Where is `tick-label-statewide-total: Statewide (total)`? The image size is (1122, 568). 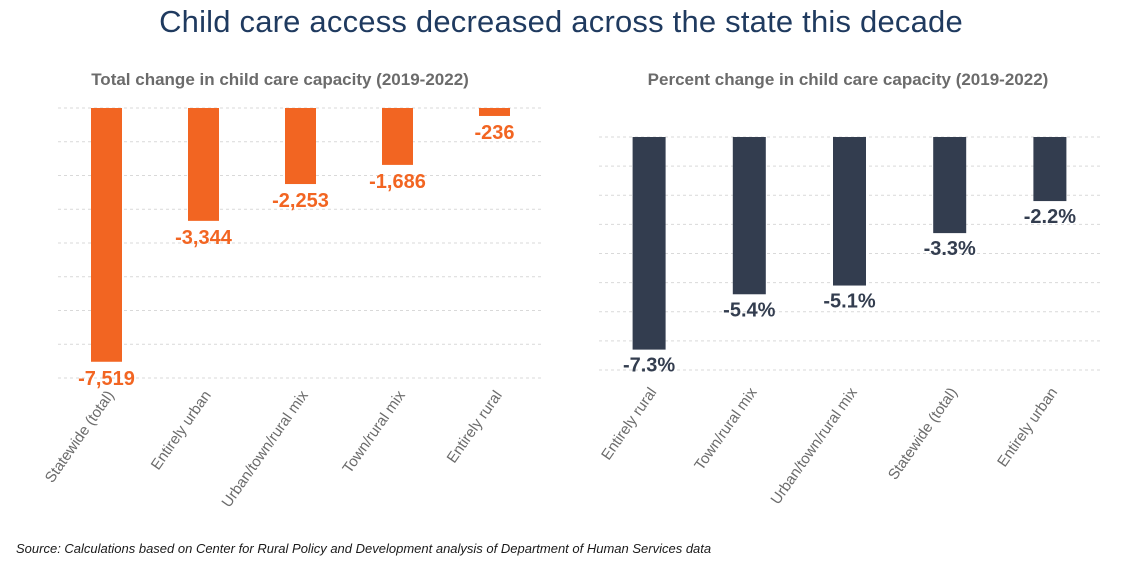
tick-label-statewide-total: Statewide (total) is located at coordinates (923, 434).